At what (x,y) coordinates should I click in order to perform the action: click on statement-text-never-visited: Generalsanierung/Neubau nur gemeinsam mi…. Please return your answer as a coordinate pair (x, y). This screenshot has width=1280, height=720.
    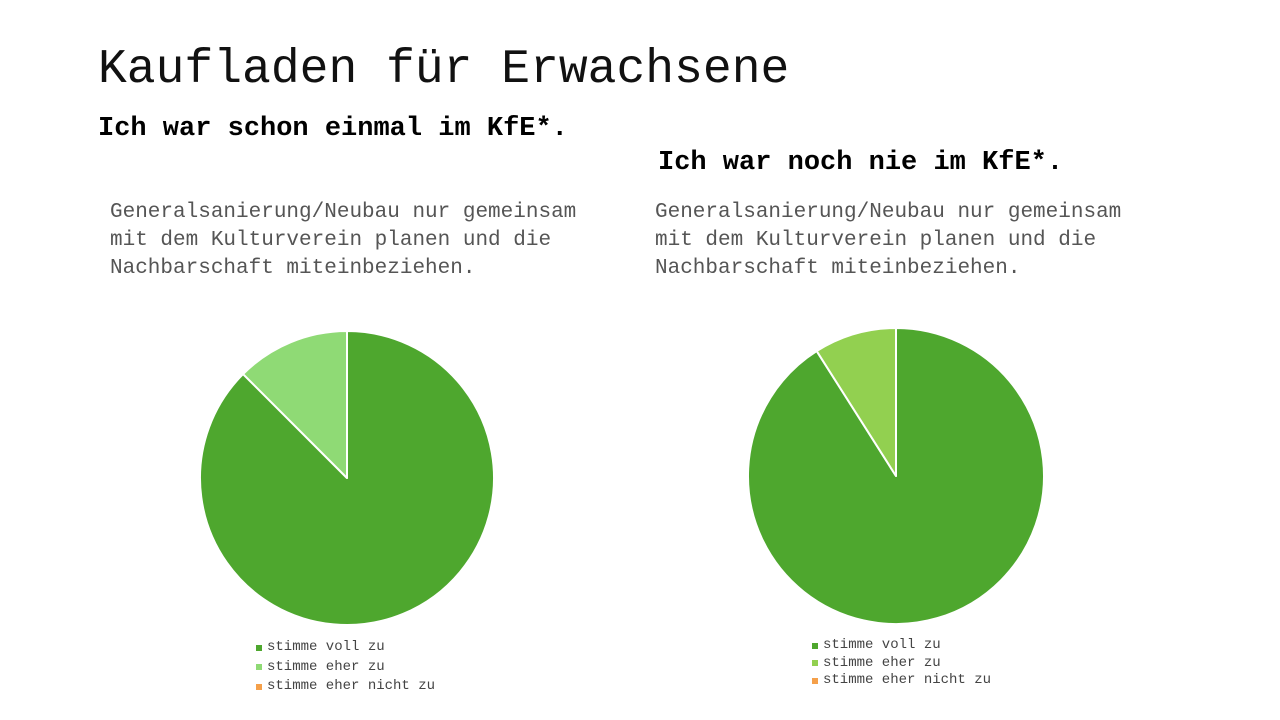
    Looking at the image, I should click on (888, 240).